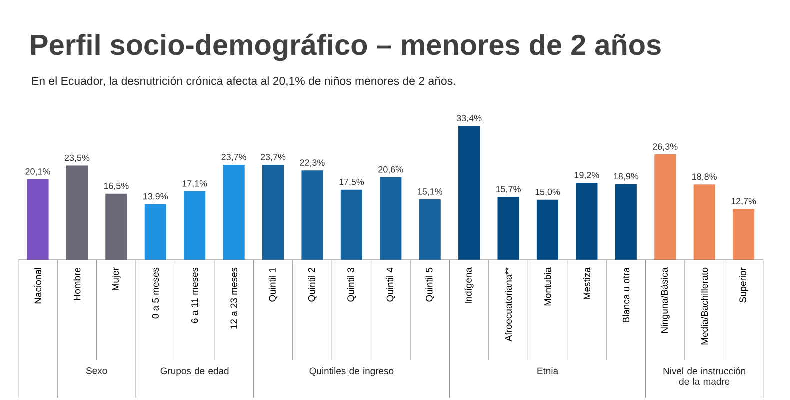 This screenshot has height=400, width=790. Describe the element at coordinates (351, 285) in the screenshot. I see `x-tick-label: Quintil 3` at that location.